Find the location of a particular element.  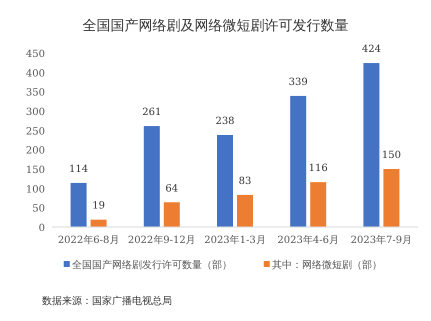

legend-label: 全国国产网络剧发行许可数量（部） is located at coordinates (152, 265).